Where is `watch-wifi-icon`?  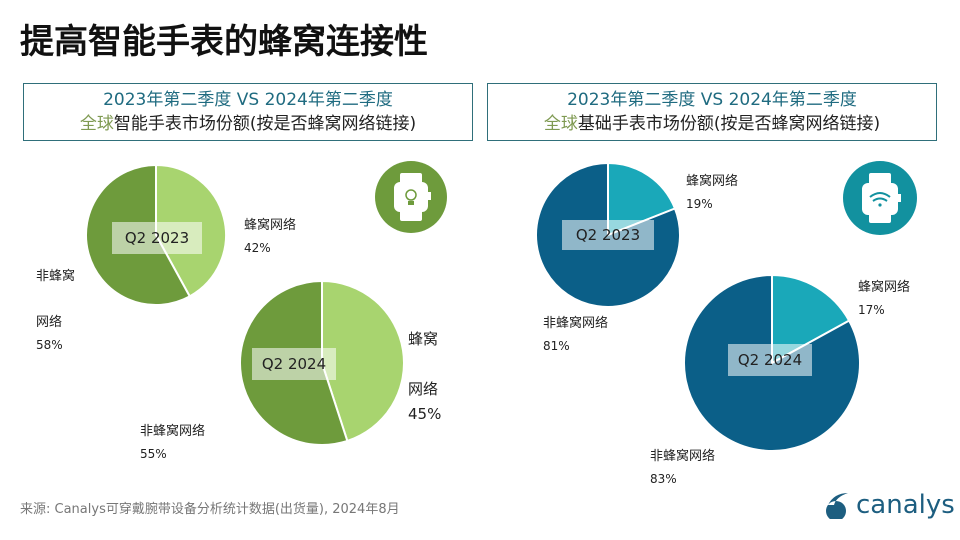
watch-wifi-icon is located at coordinates (880, 198).